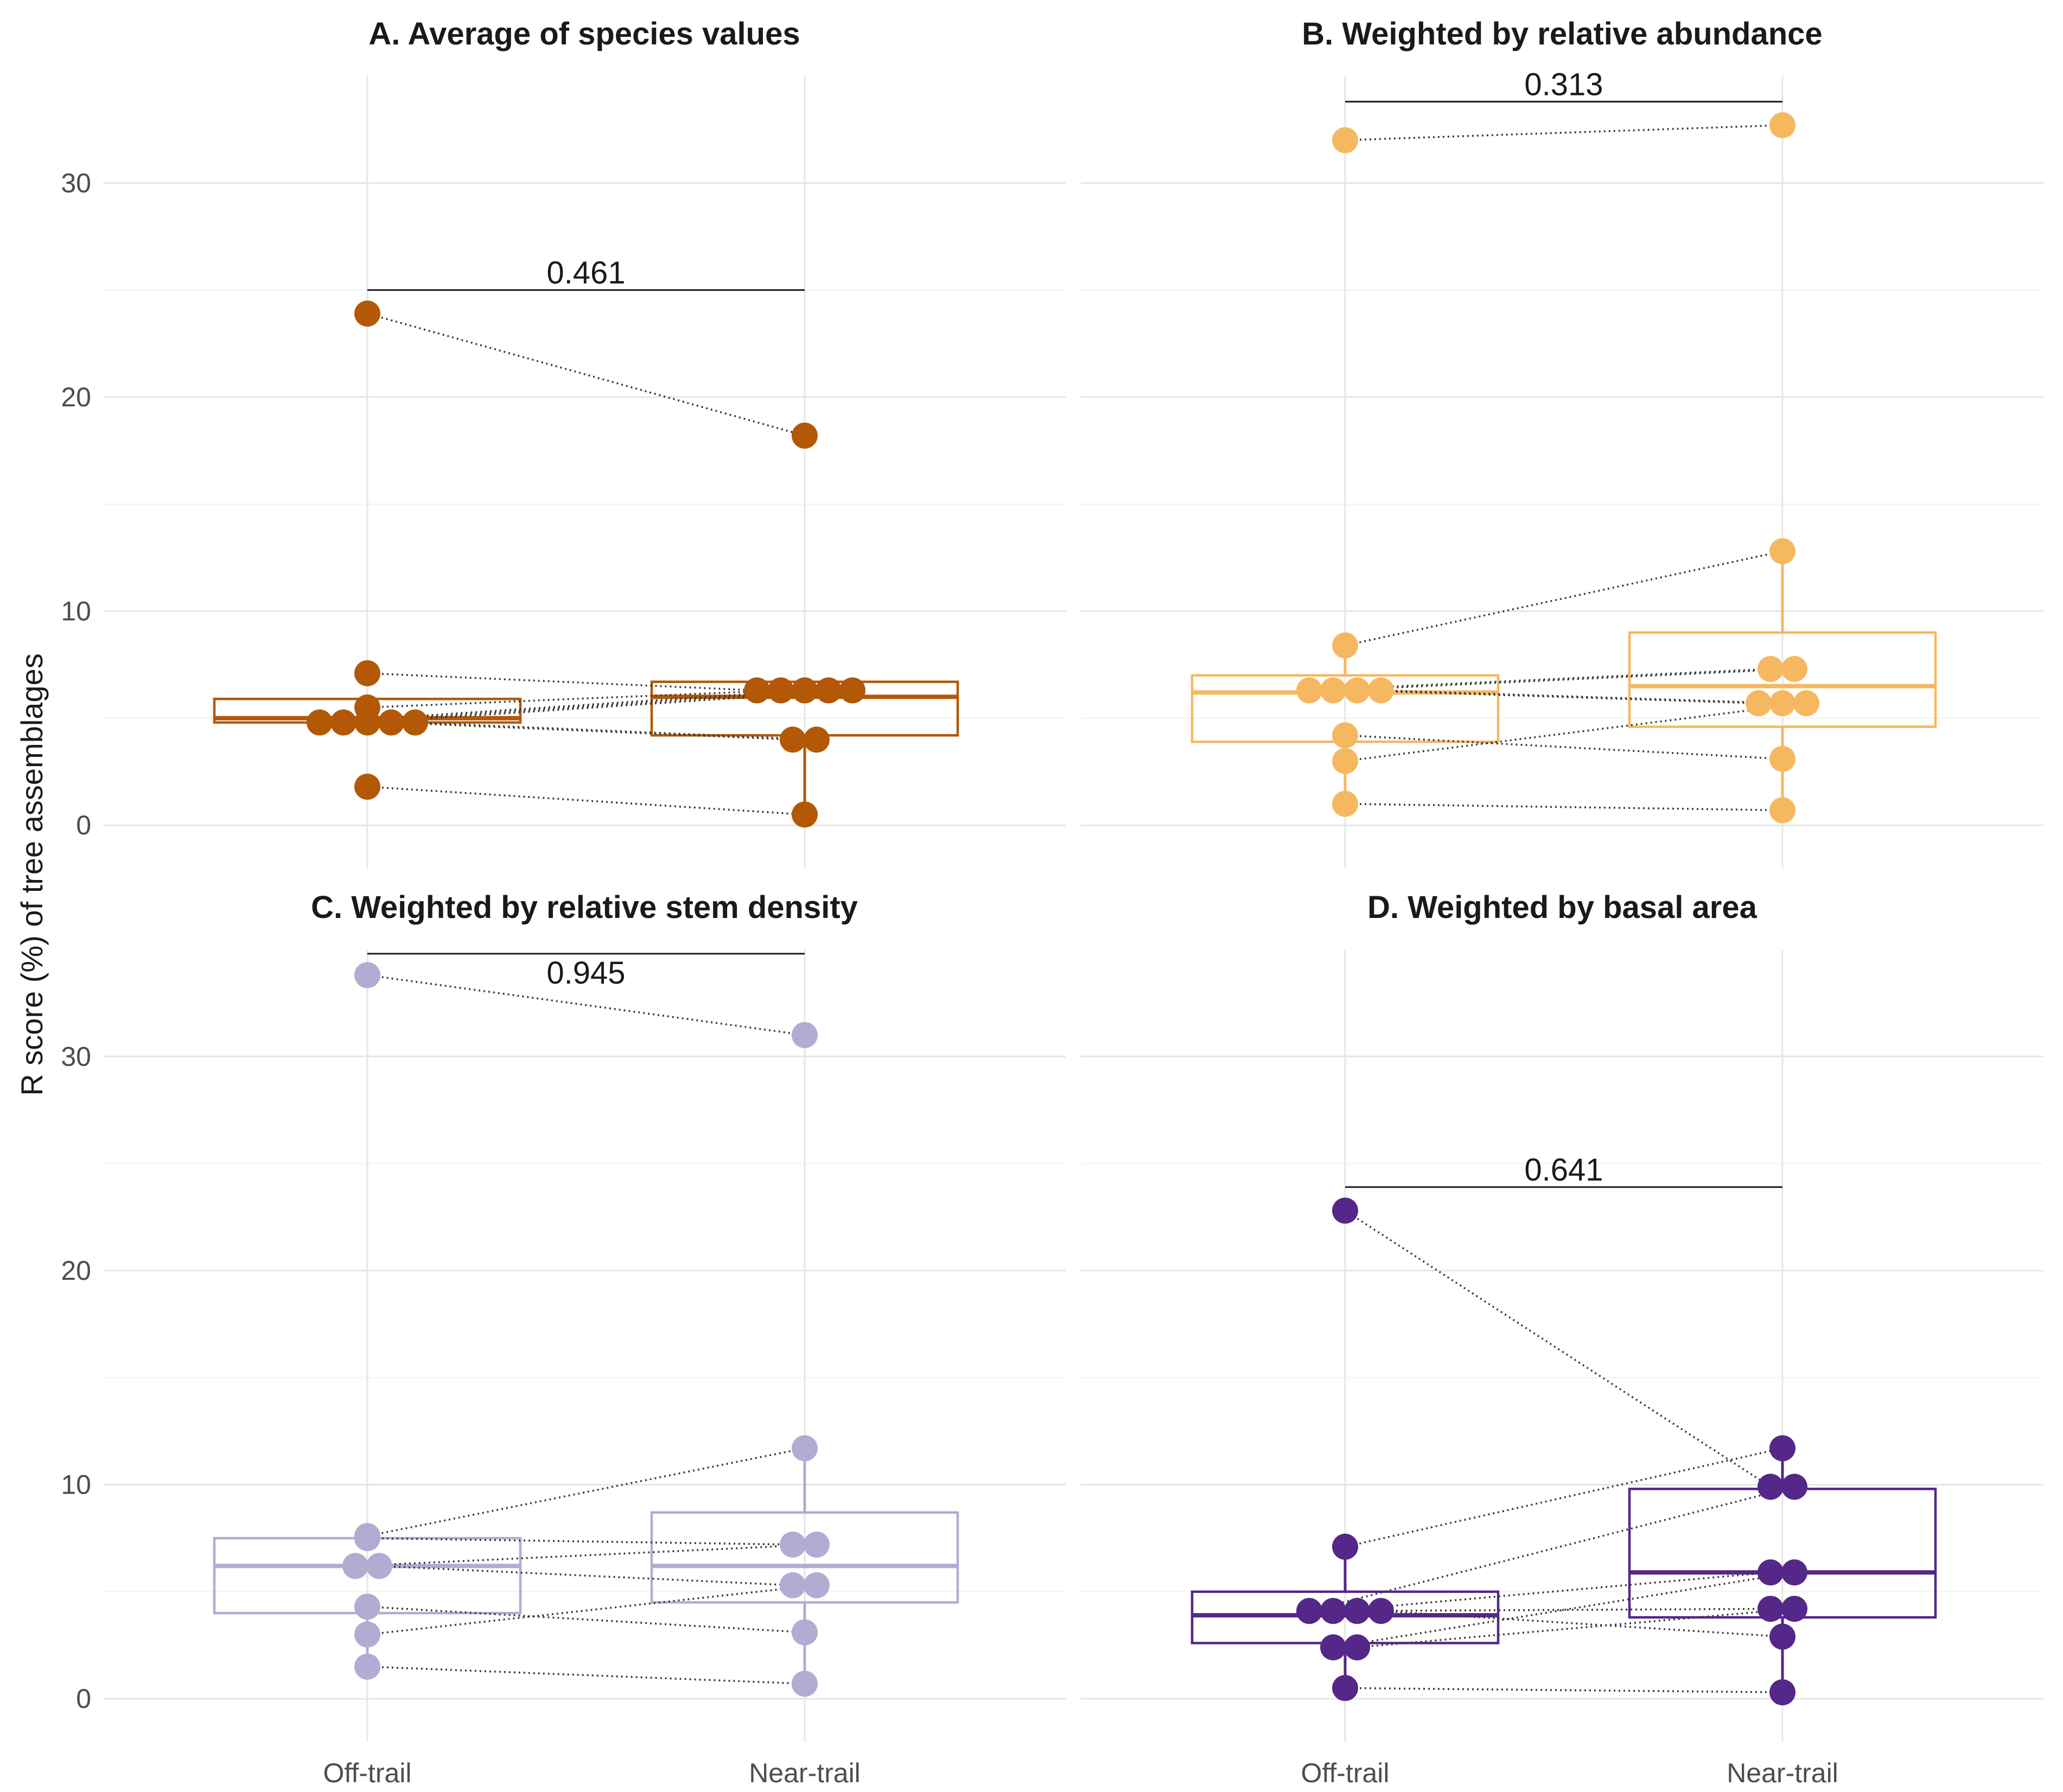  What do you see at coordinates (585, 973) in the screenshot?
I see `p-value-label: 0.945` at bounding box center [585, 973].